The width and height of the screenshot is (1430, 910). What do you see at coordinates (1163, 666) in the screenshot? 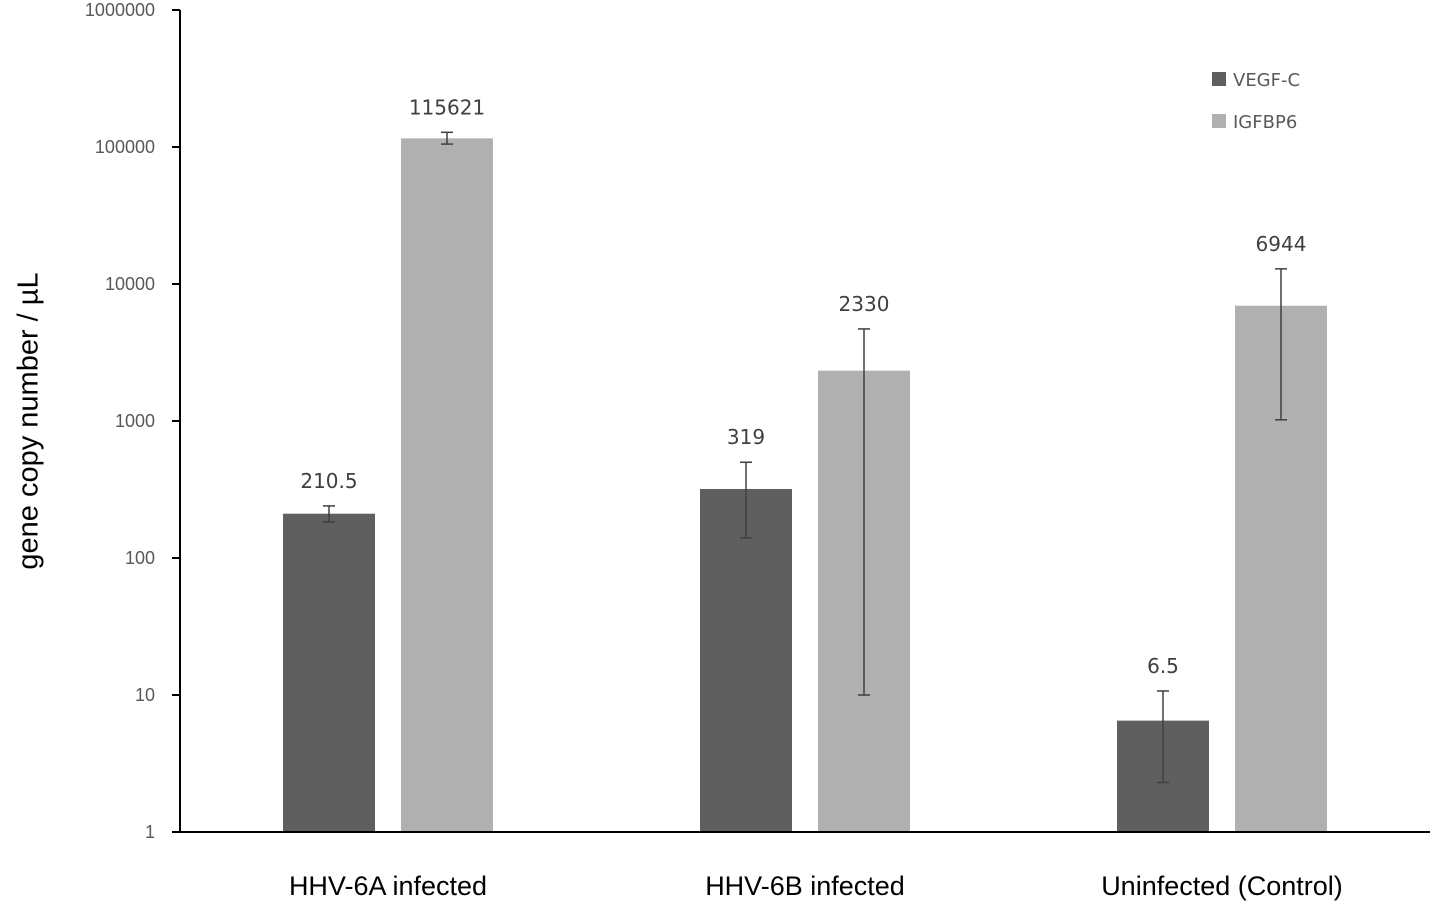
I see `data-label: 6.5` at bounding box center [1163, 666].